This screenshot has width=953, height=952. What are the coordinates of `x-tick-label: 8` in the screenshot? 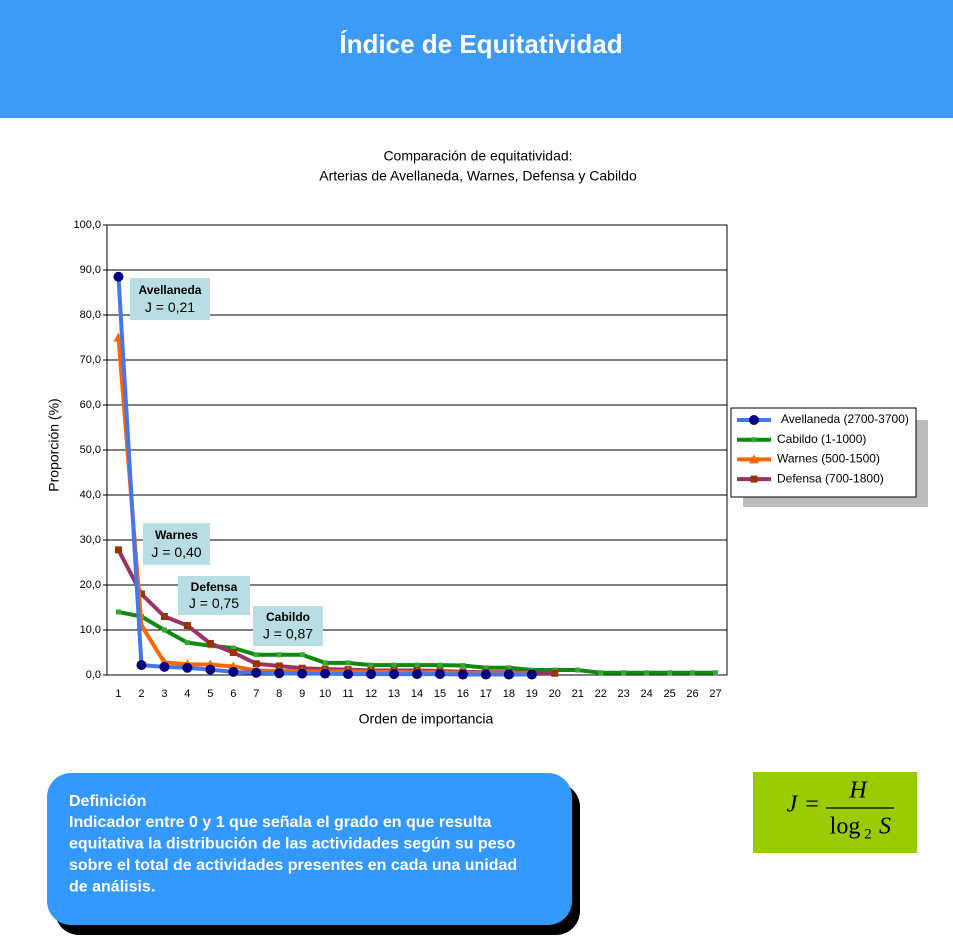 It's located at (279, 694).